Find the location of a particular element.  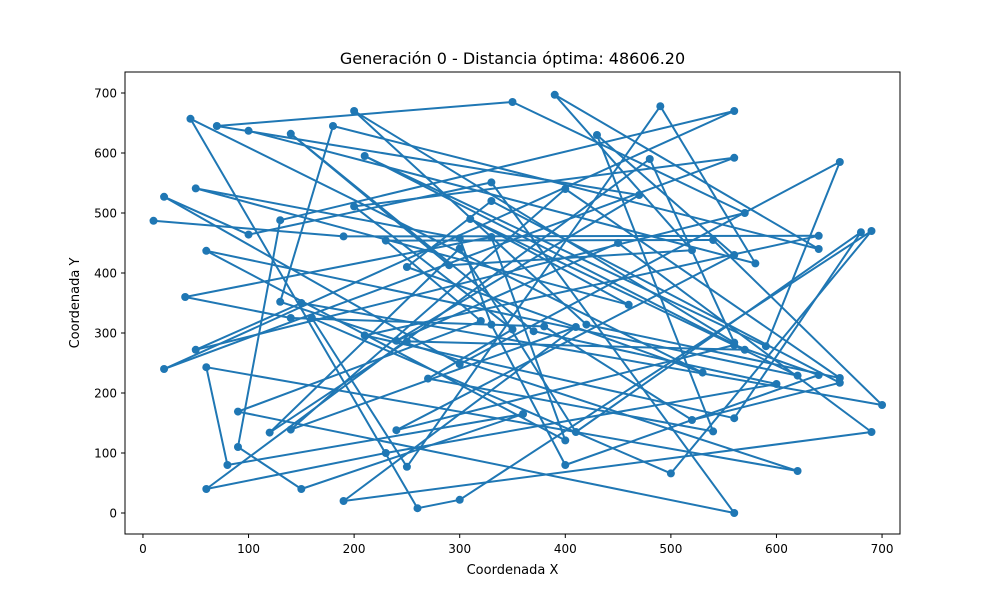

y-tick-label: 600 is located at coordinates (105, 154).